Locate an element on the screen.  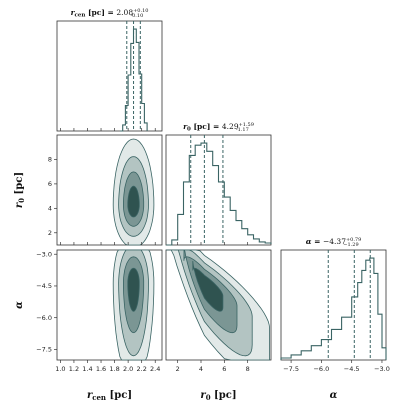
panel-rcen-rcen is located at coordinates (109, 76).